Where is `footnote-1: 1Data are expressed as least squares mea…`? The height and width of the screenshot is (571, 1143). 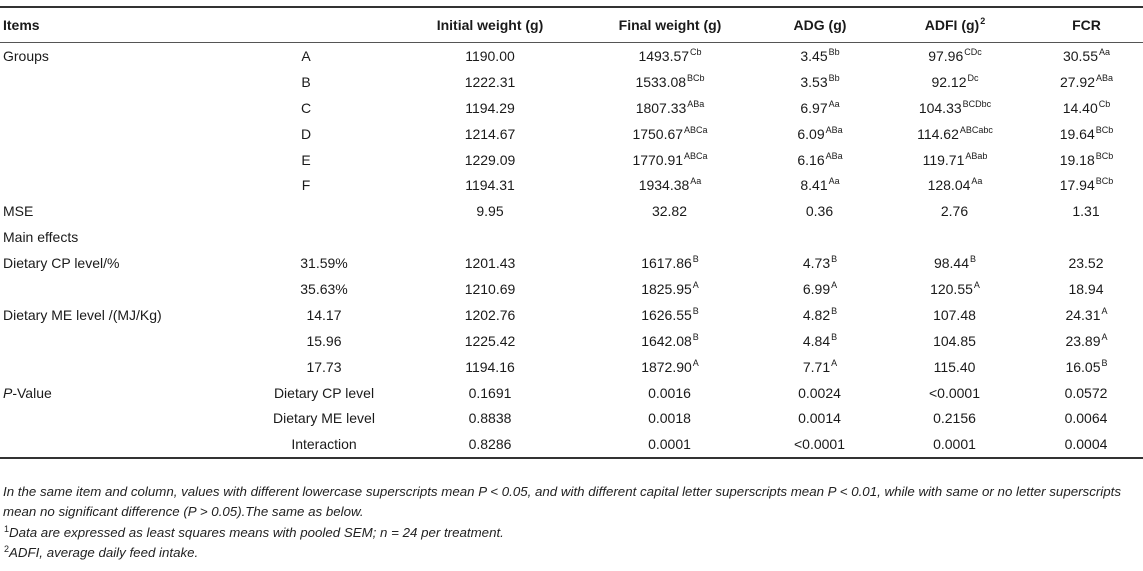 footnote-1: 1Data are expressed as least squares mea… is located at coordinates (572, 533).